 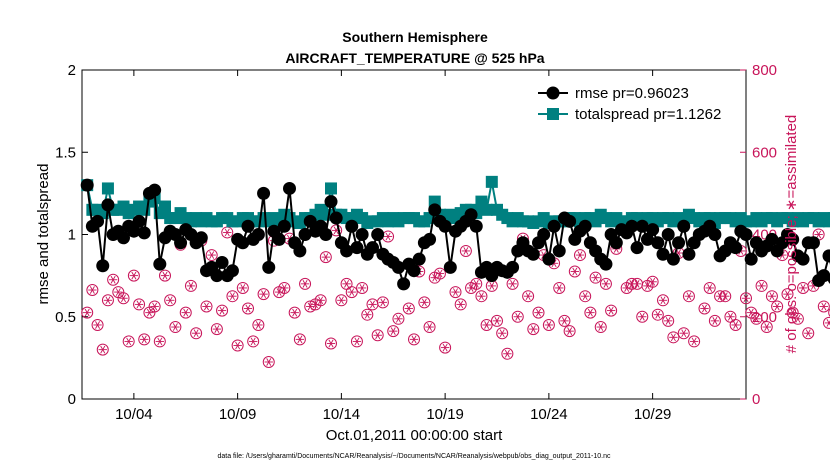 I want to click on y-axis-right-label: # of obs: o=possible; ∗=assimilated, so click(x=791, y=234).